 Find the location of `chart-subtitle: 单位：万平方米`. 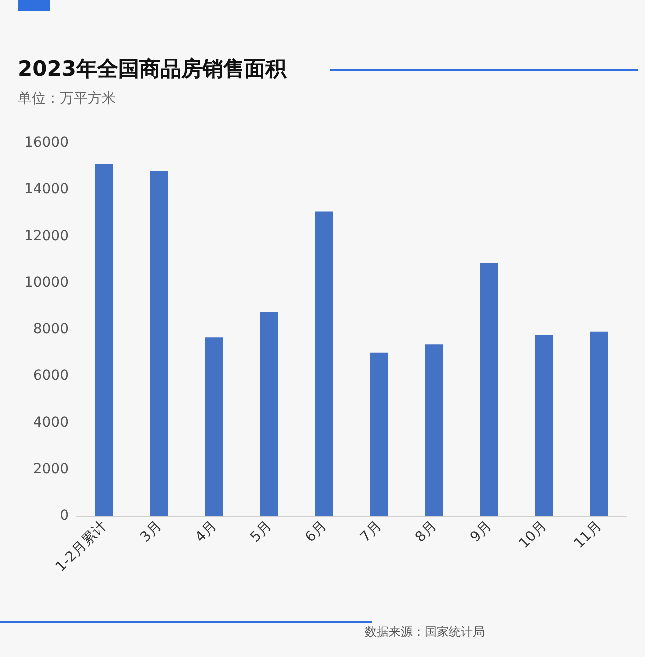

chart-subtitle: 单位：万平方米 is located at coordinates (67, 99).